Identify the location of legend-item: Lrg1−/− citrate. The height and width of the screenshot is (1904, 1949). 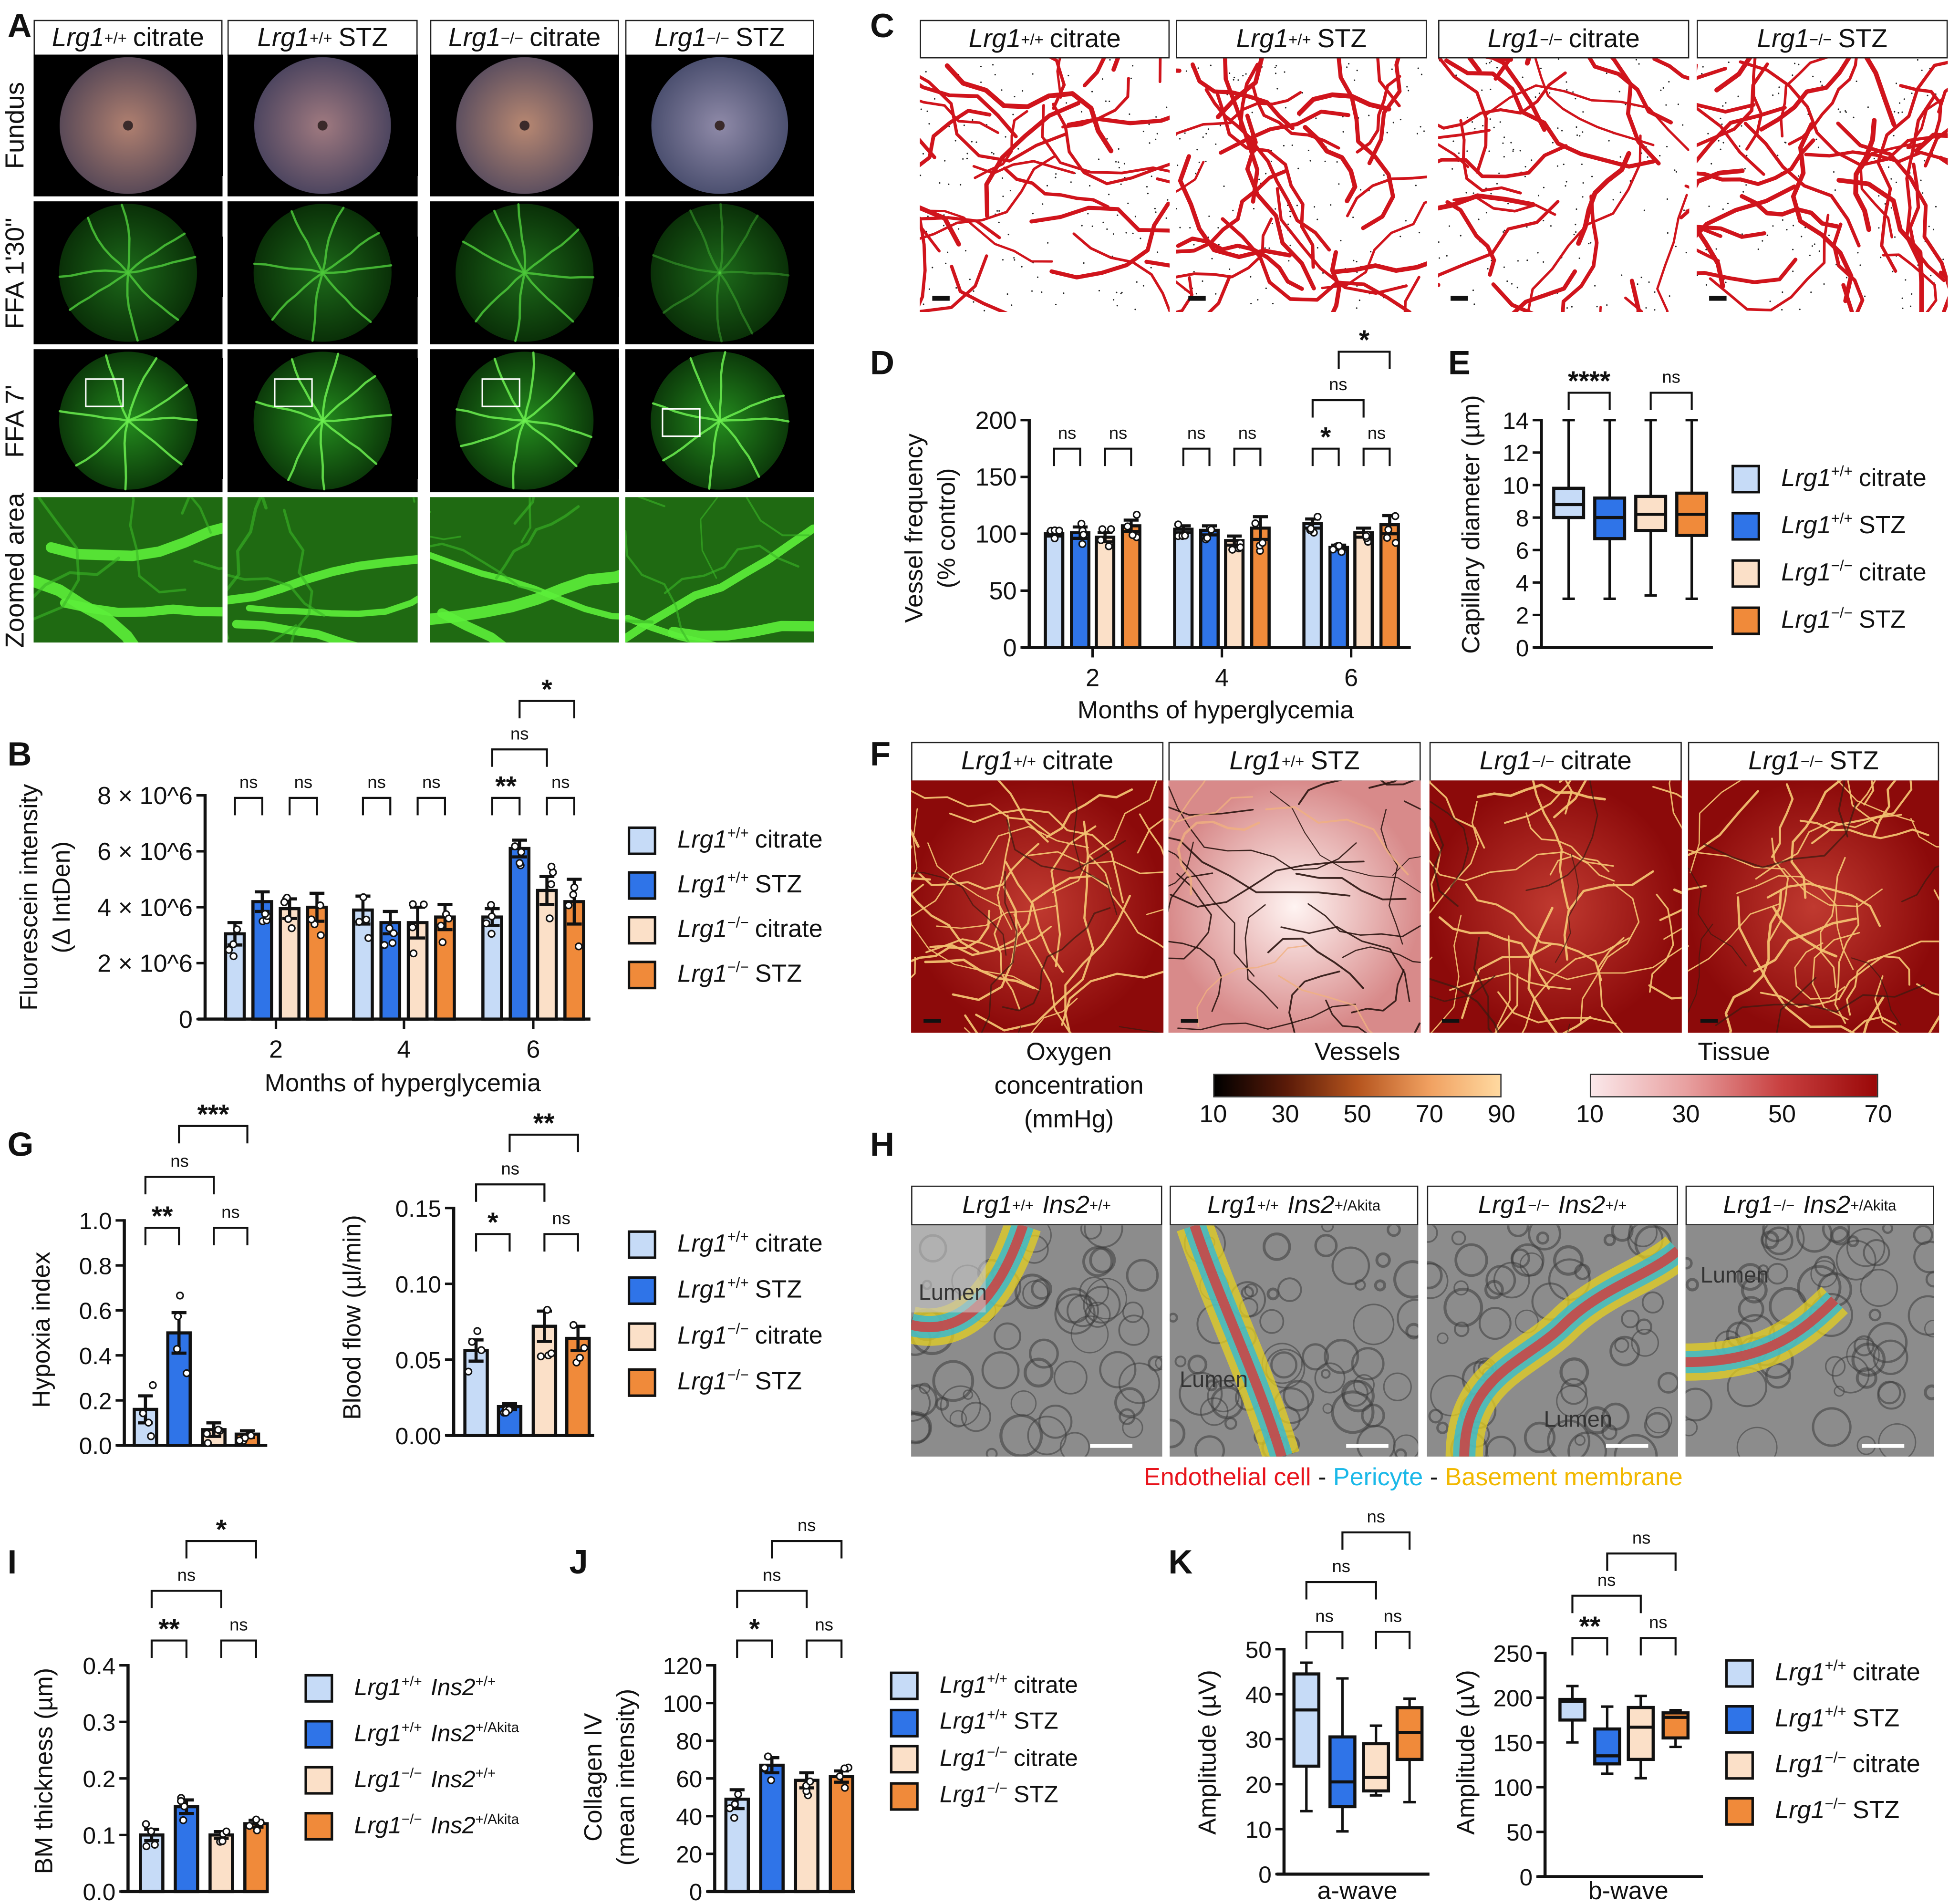
(1823, 1765).